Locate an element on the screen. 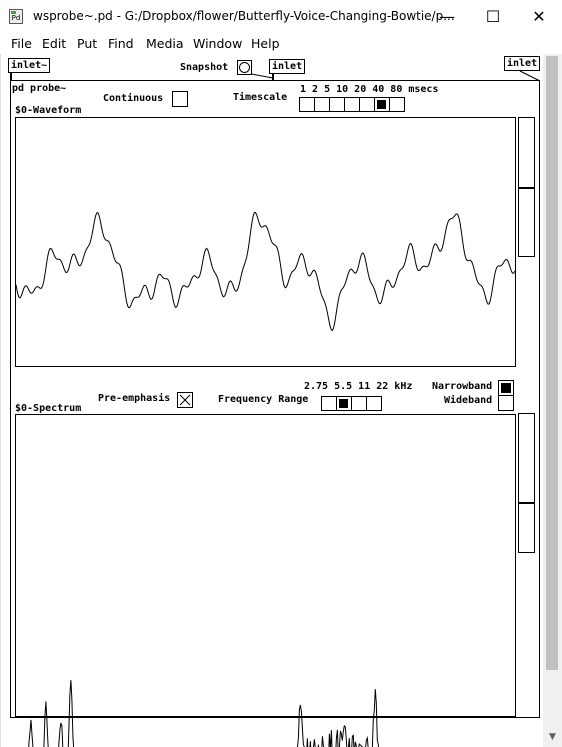 This screenshot has height=747, width=562. menu-help: Help is located at coordinates (265, 43).